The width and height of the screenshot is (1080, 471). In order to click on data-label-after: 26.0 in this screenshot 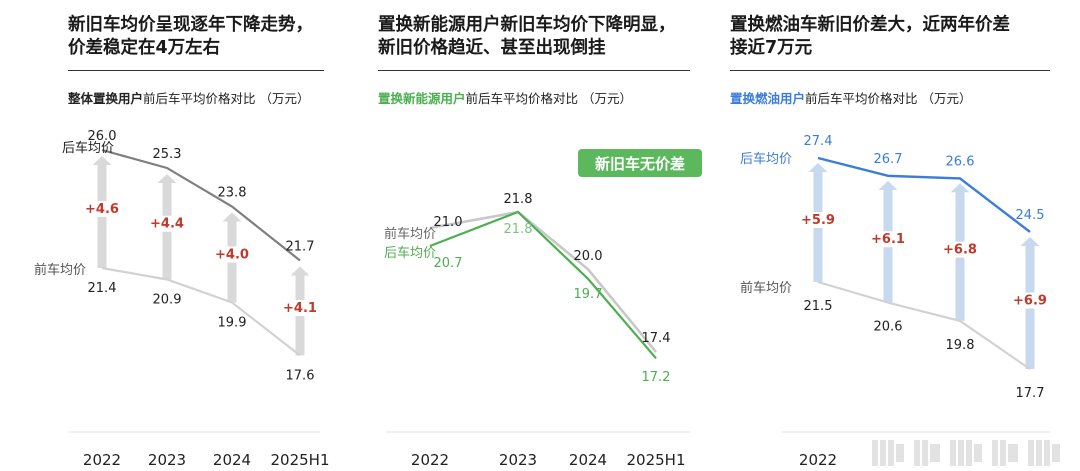, I will do `click(102, 136)`.